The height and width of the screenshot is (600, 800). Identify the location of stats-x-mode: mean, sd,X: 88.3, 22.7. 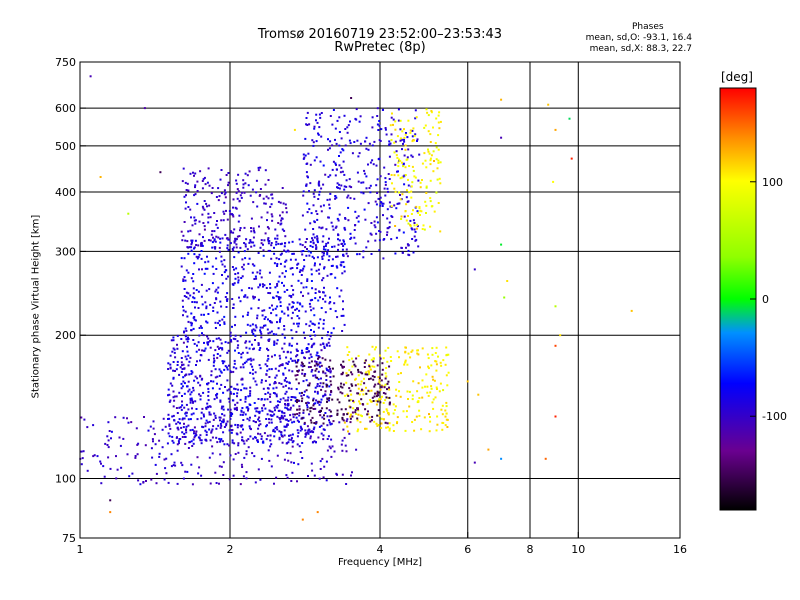
(640, 49).